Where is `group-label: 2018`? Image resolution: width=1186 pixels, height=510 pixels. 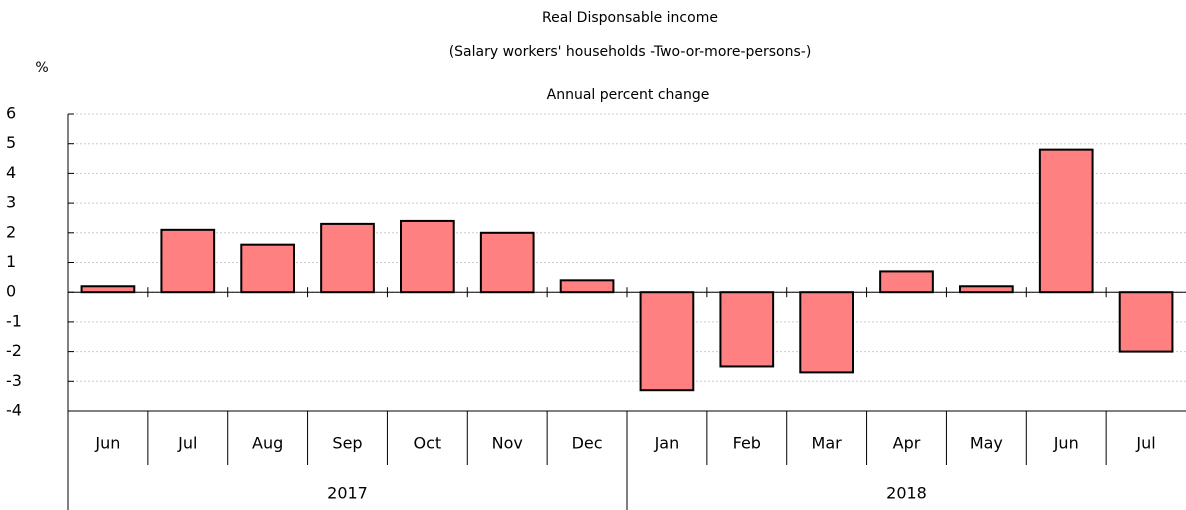
group-label: 2018 is located at coordinates (906, 493).